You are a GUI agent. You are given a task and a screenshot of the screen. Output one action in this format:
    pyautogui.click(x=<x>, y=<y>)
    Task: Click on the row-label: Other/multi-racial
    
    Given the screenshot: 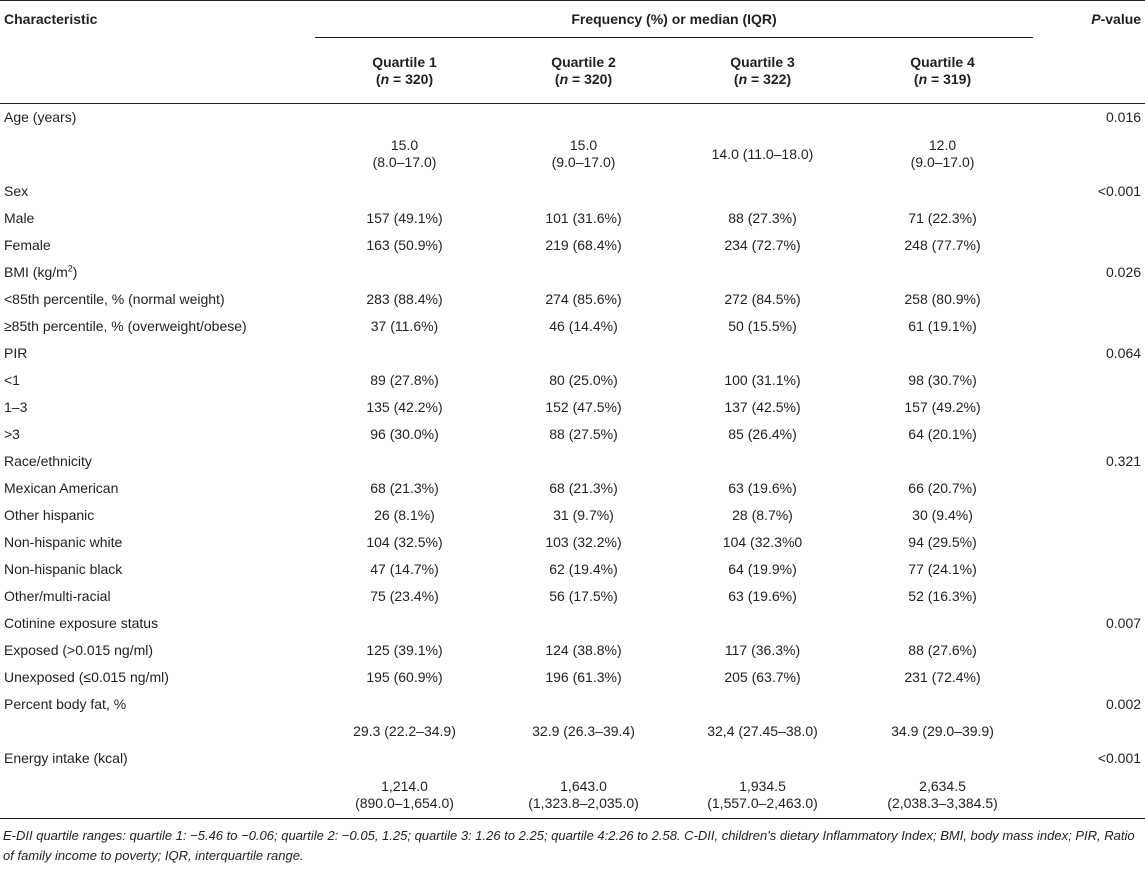 What is the action you would take?
    pyautogui.click(x=157, y=596)
    